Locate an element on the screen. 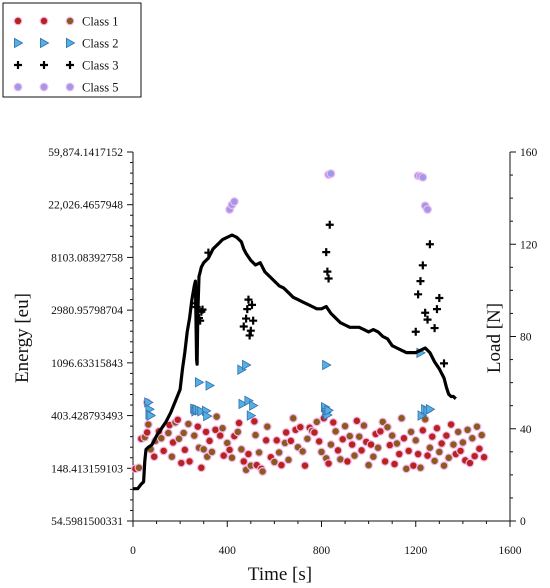 This screenshot has width=550, height=588. legend: Class 1 Class 2 Class 3 Class 5 is located at coordinates (72, 50).